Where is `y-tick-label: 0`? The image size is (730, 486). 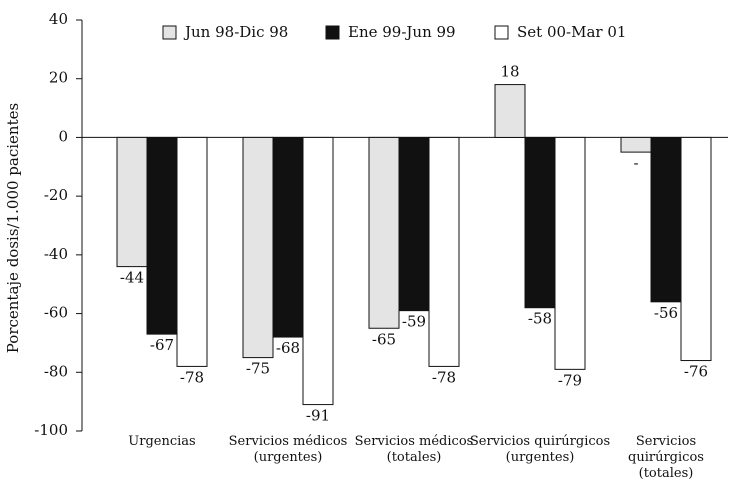
y-tick-label: 0 is located at coordinates (63, 136).